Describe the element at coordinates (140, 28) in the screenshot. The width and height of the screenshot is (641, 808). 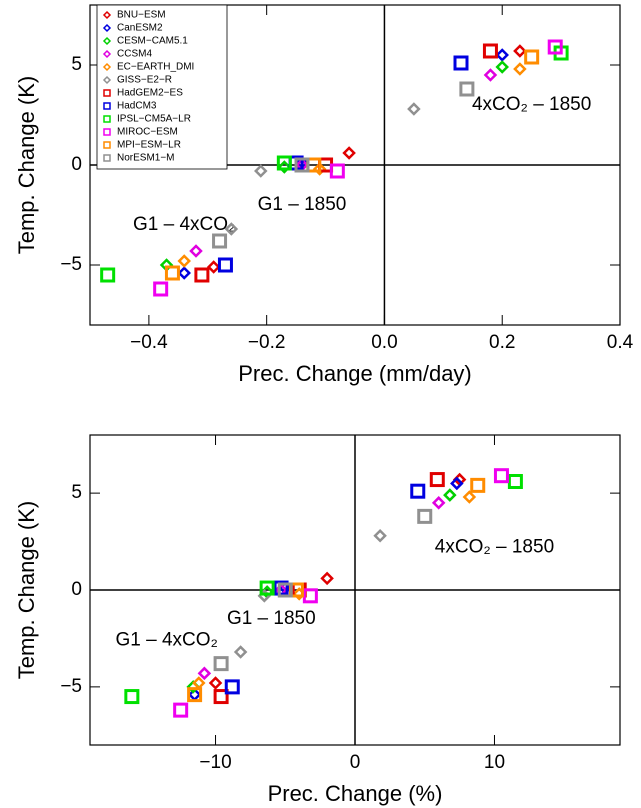
I see `legend-label: CanESM2` at that location.